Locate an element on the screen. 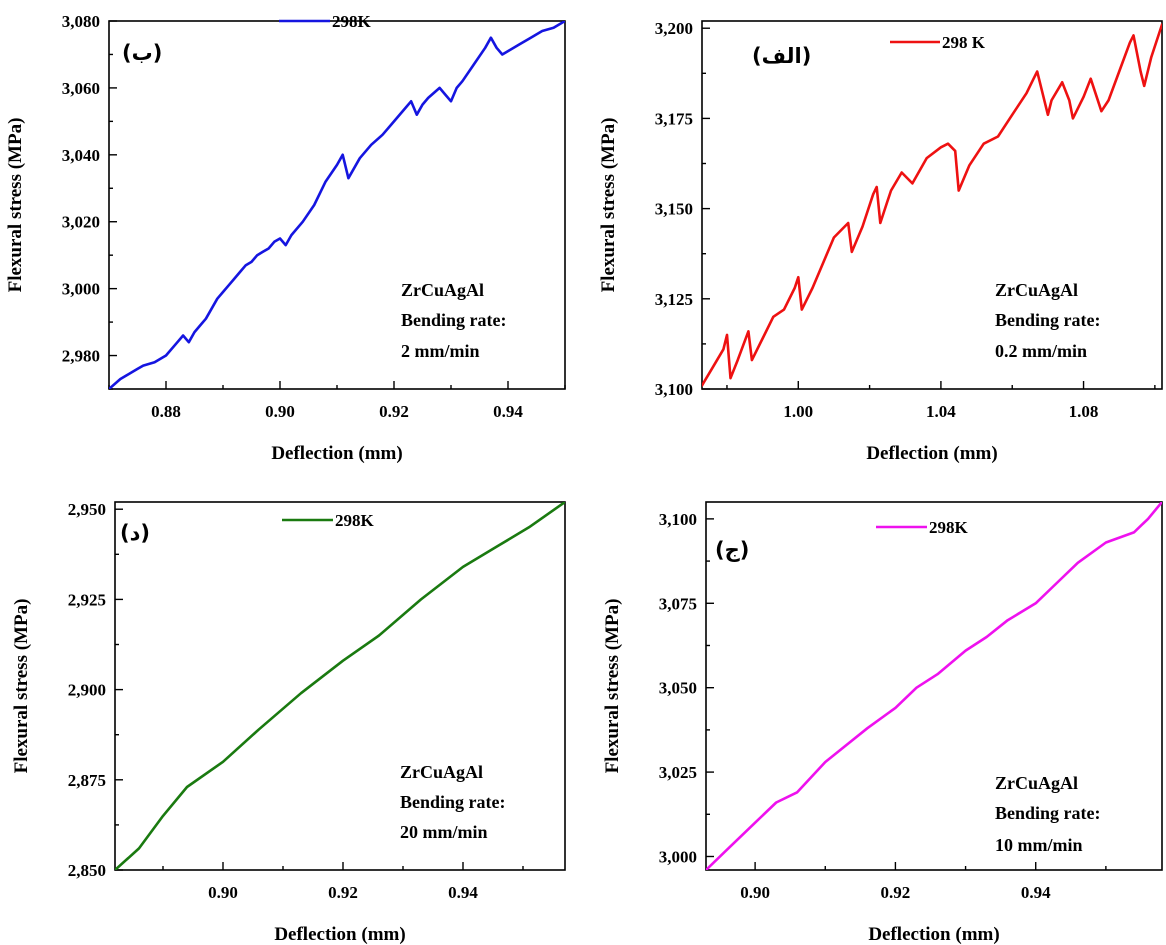  y-tick-label: 2,980 is located at coordinates (81, 356).